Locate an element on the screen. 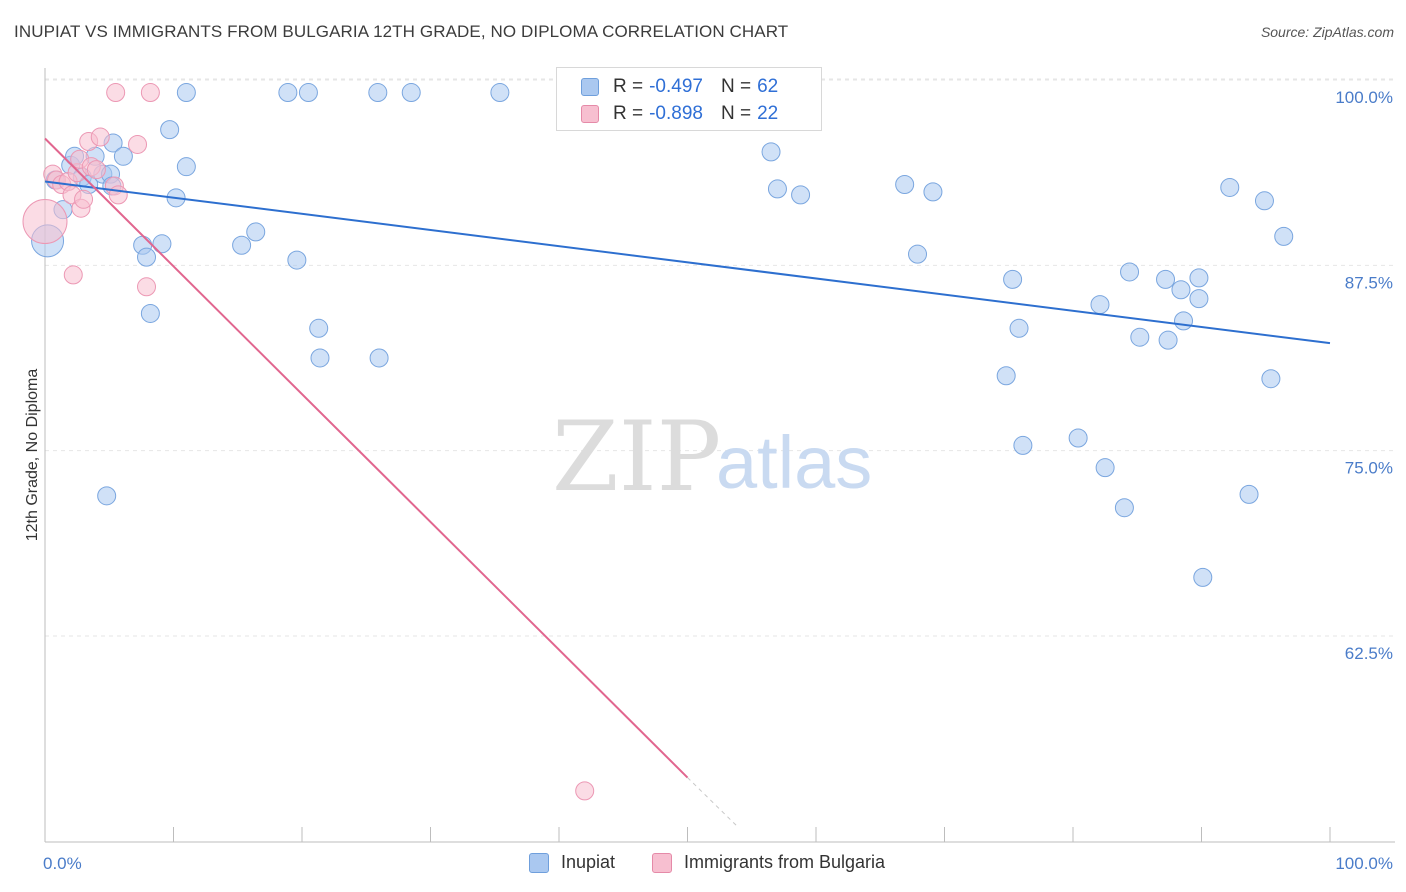 Image resolution: width=1406 pixels, height=892 pixels. y-tick-label: 100.0% is located at coordinates (1364, 97).